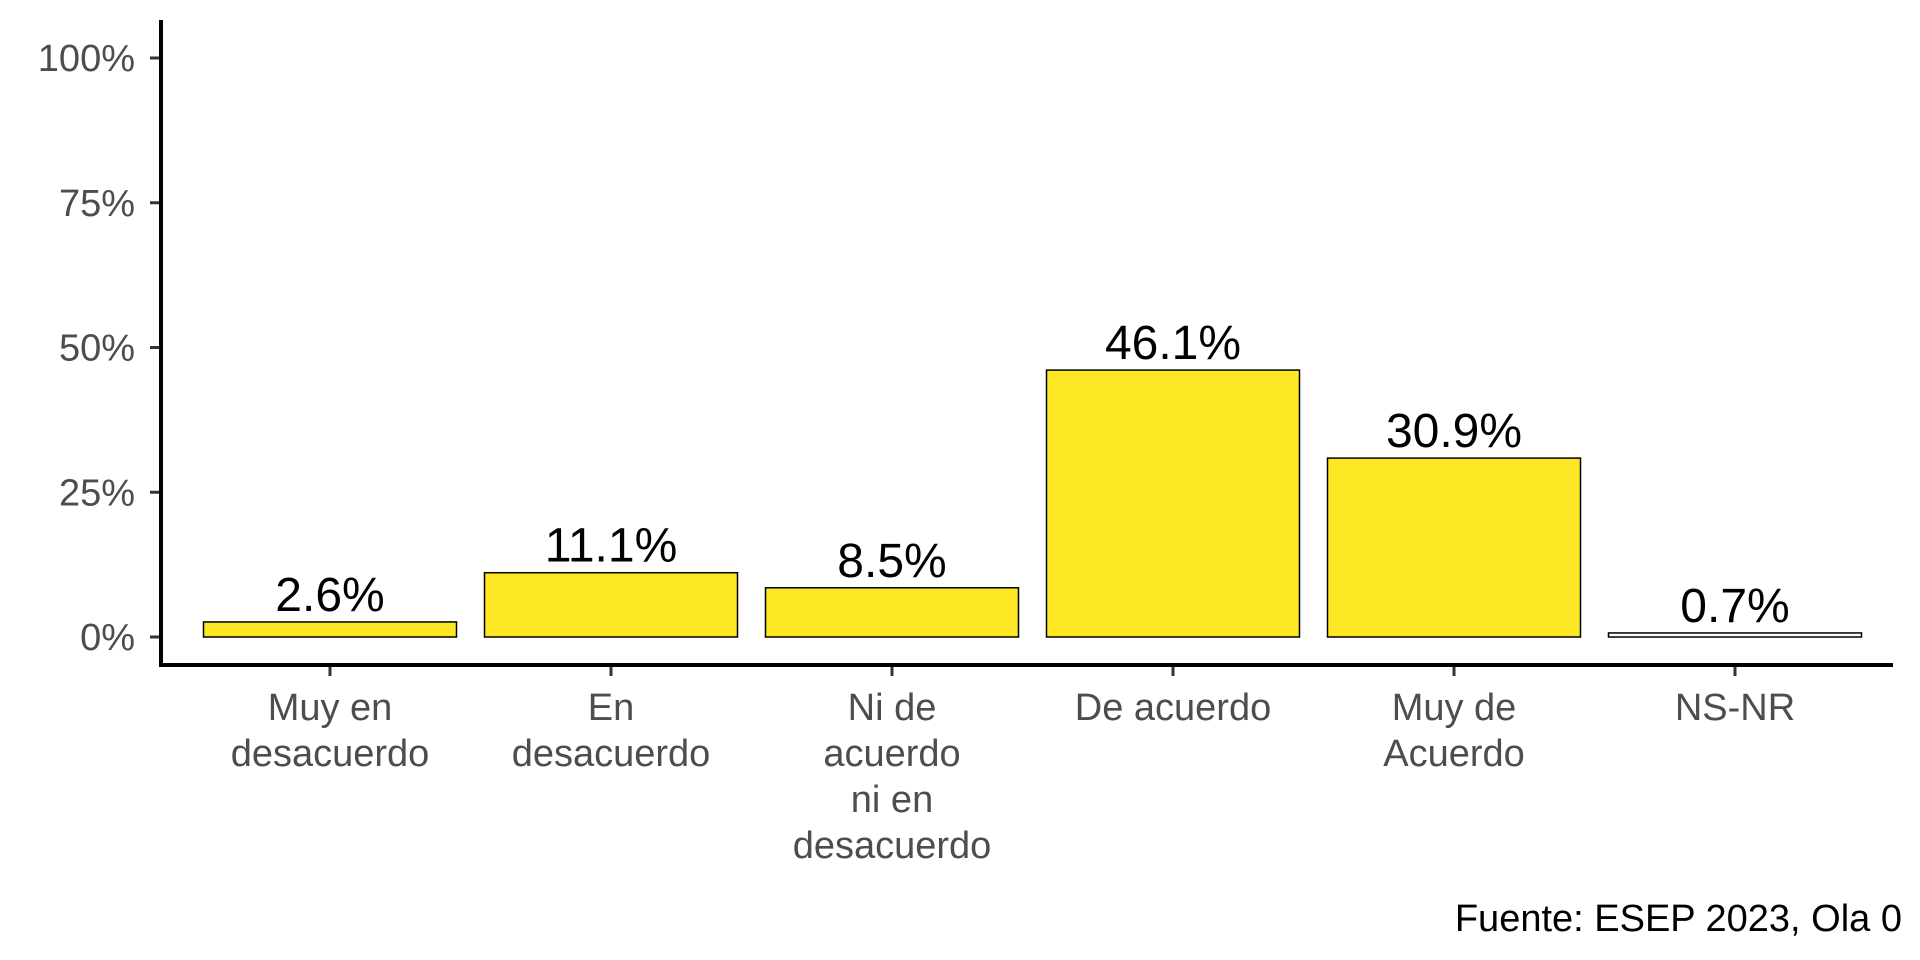 This screenshot has height=960, width=1920. Describe the element at coordinates (97, 204) in the screenshot. I see `y-tick-label: 75%` at that location.